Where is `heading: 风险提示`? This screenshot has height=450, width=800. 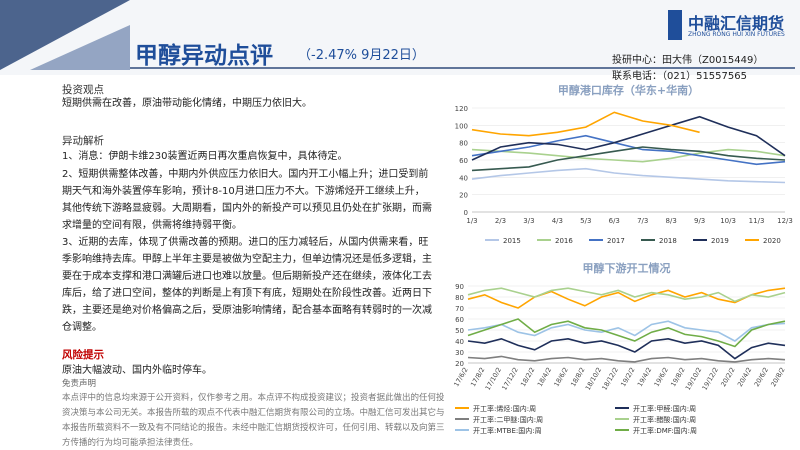
heading: 风险提示 is located at coordinates (83, 355).